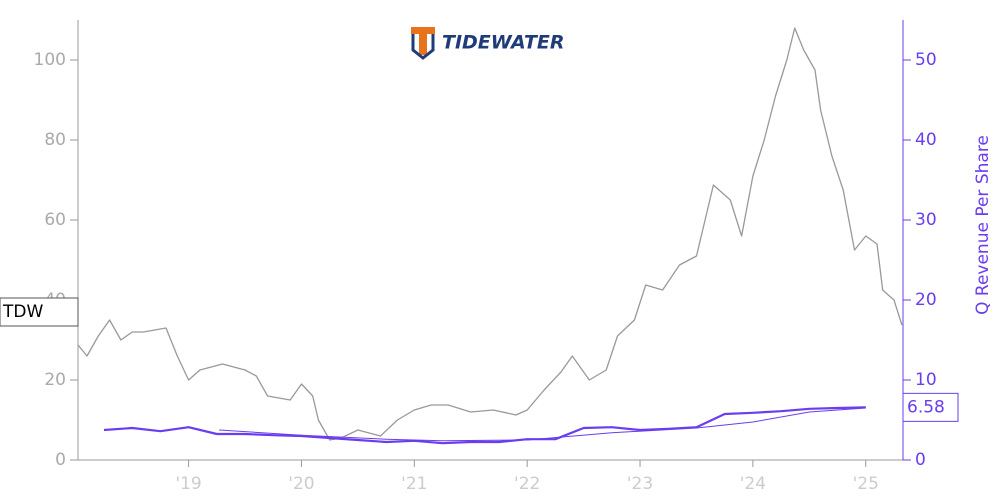 This screenshot has height=500, width=1000. I want to click on y-tick-label: 20, so click(55, 380).